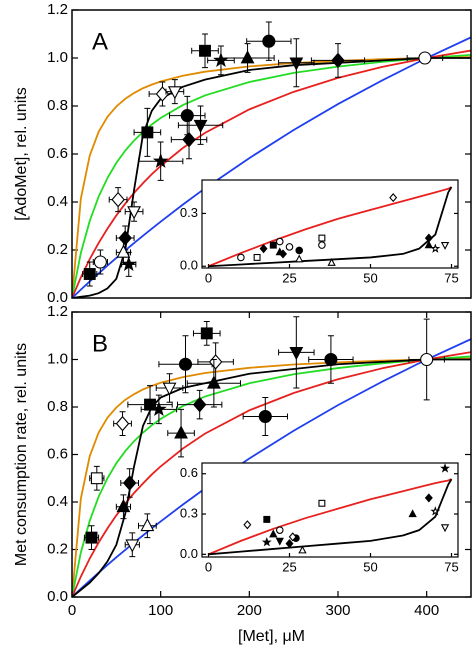 This screenshot has width=474, height=658. Describe the element at coordinates (289, 566) in the screenshot. I see `x-tick-label: 25` at that location.